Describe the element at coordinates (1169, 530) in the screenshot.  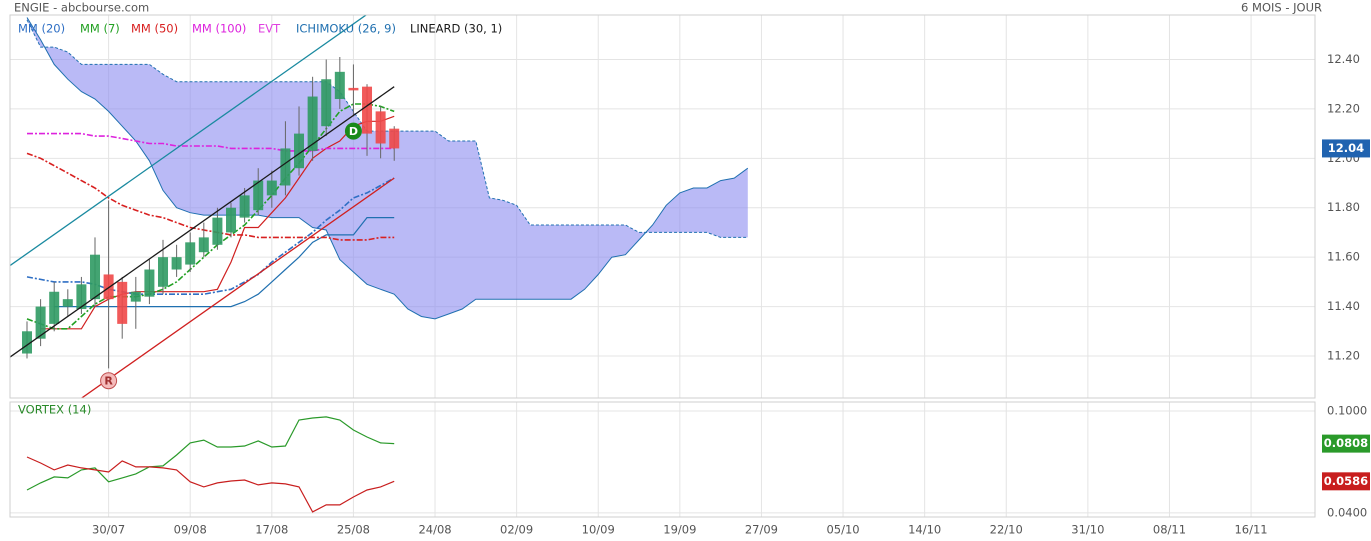
I see `x-tick-label: 08/11` at that location.